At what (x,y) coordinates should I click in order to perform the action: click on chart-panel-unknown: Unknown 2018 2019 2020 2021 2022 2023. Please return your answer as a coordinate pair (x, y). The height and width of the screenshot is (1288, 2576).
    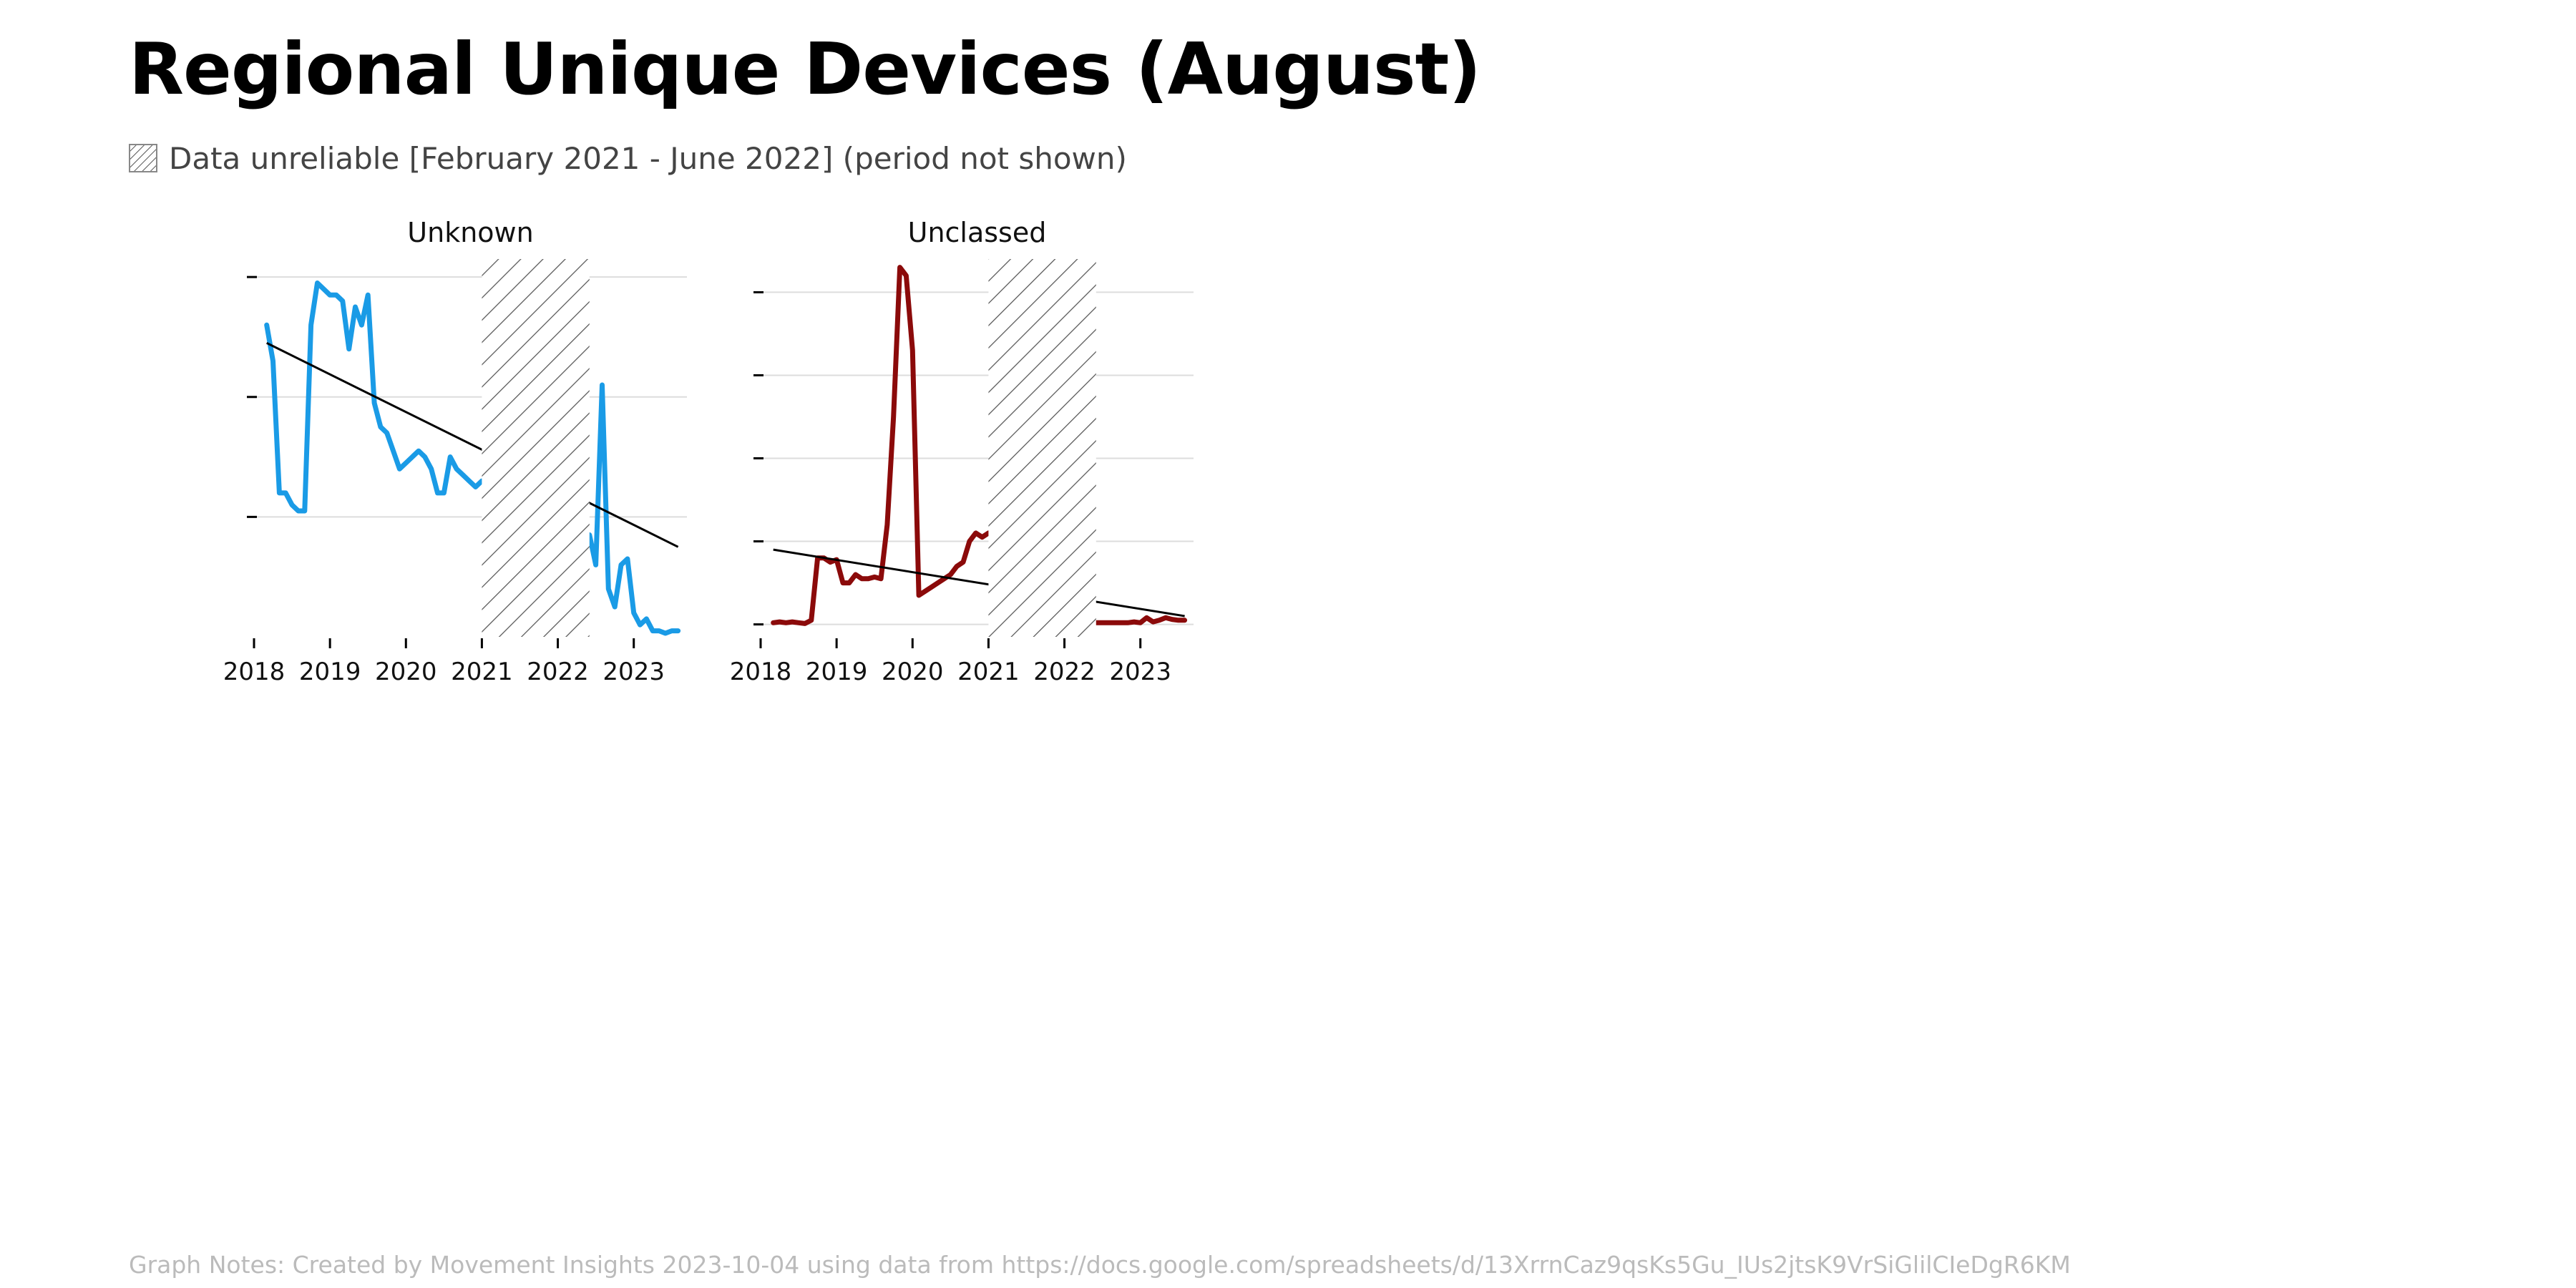
    Looking at the image, I should click on (455, 451).